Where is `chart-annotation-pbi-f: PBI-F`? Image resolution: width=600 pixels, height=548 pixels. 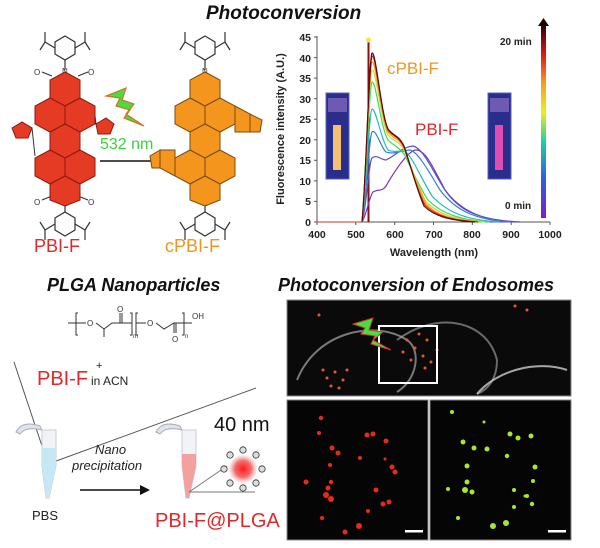
chart-annotation-pbi-f: PBI-F is located at coordinates (437, 129).